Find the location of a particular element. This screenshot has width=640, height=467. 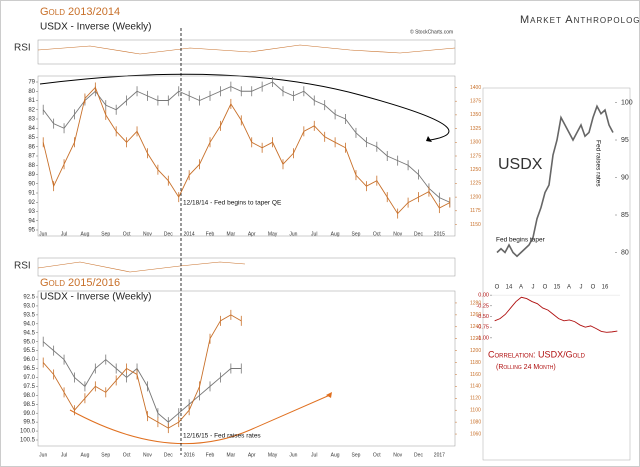

y-tick-label: 82 is located at coordinates (31, 110).